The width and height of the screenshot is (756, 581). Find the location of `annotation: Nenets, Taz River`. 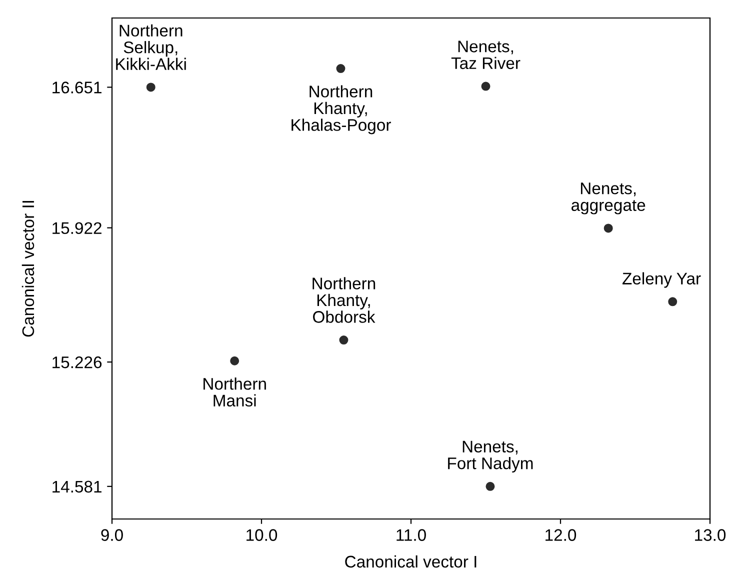

annotation: Nenets, Taz River is located at coordinates (485, 55).